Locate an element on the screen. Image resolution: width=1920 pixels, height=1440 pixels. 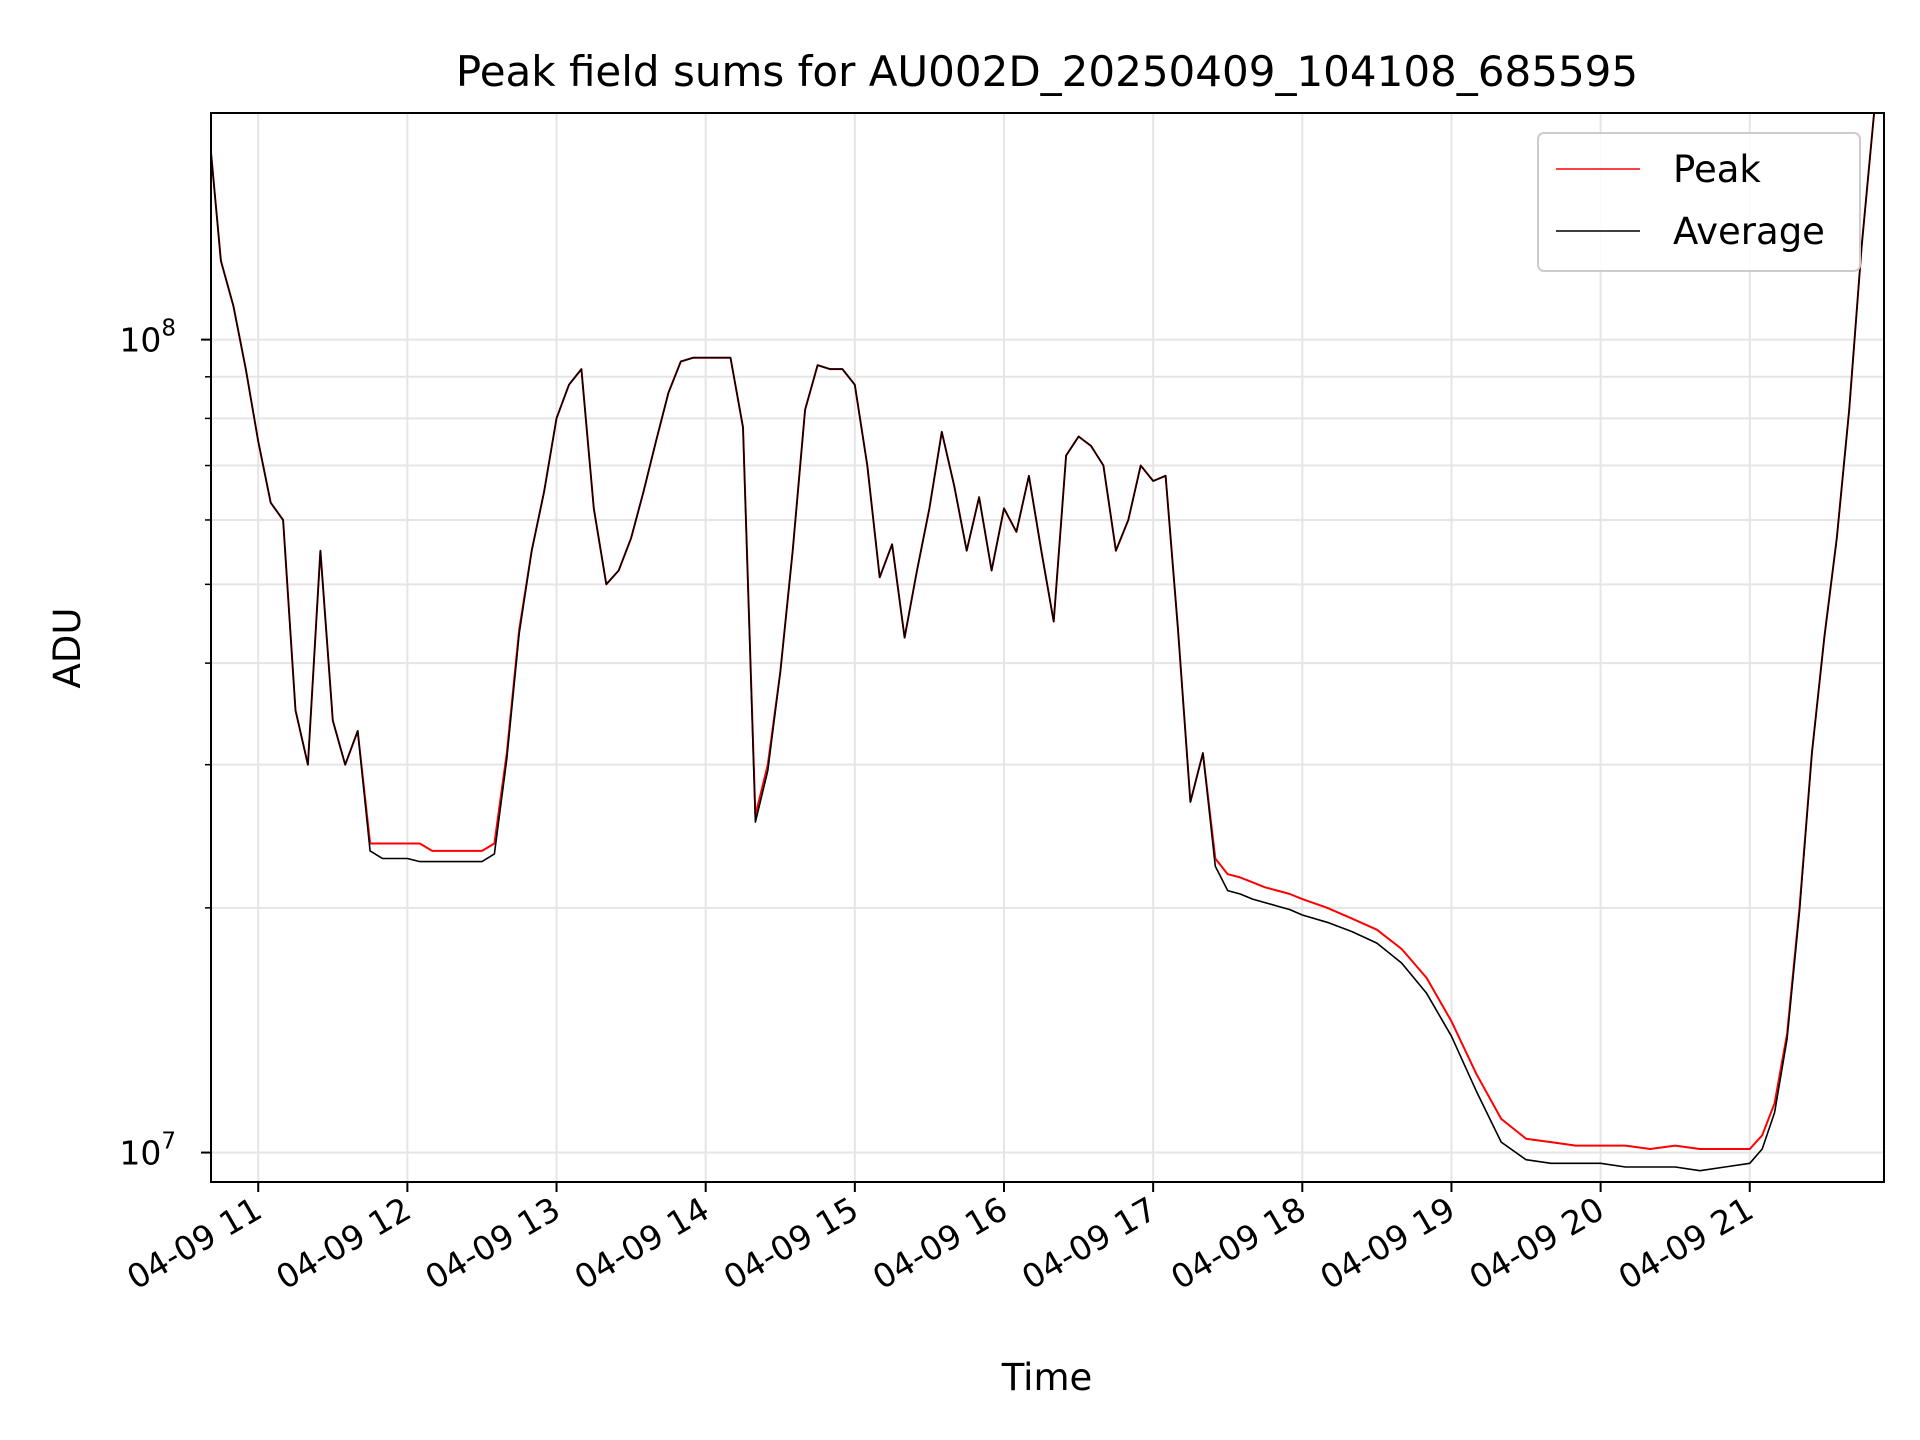
x-axis-label: Time is located at coordinates (1047, 1377).